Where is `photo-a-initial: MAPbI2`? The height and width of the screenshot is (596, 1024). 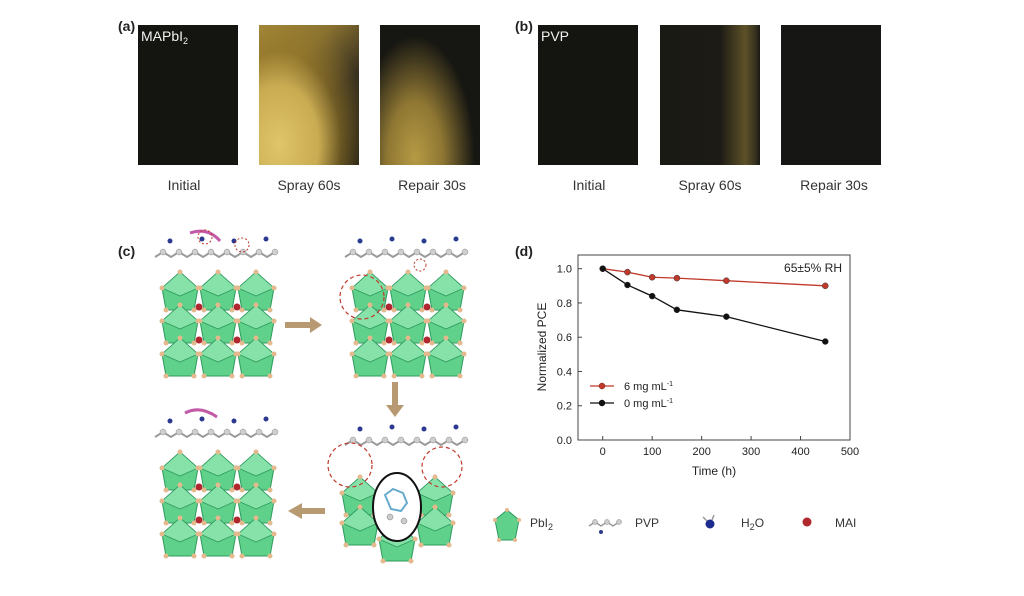
photo-a-initial: MAPbI2 is located at coordinates (188, 95).